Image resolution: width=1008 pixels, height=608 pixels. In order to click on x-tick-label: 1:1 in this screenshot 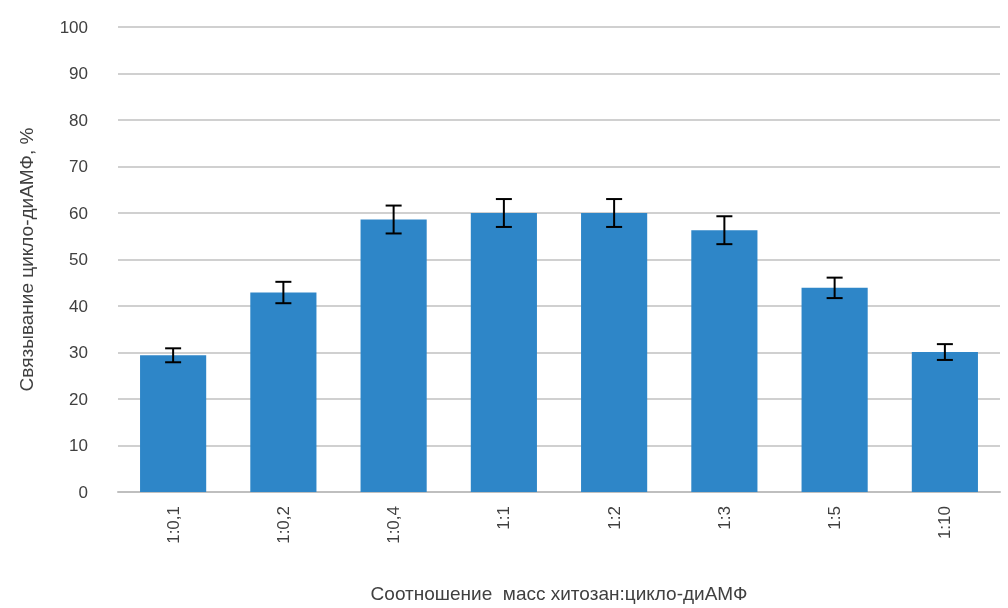, I will do `click(504, 518)`.